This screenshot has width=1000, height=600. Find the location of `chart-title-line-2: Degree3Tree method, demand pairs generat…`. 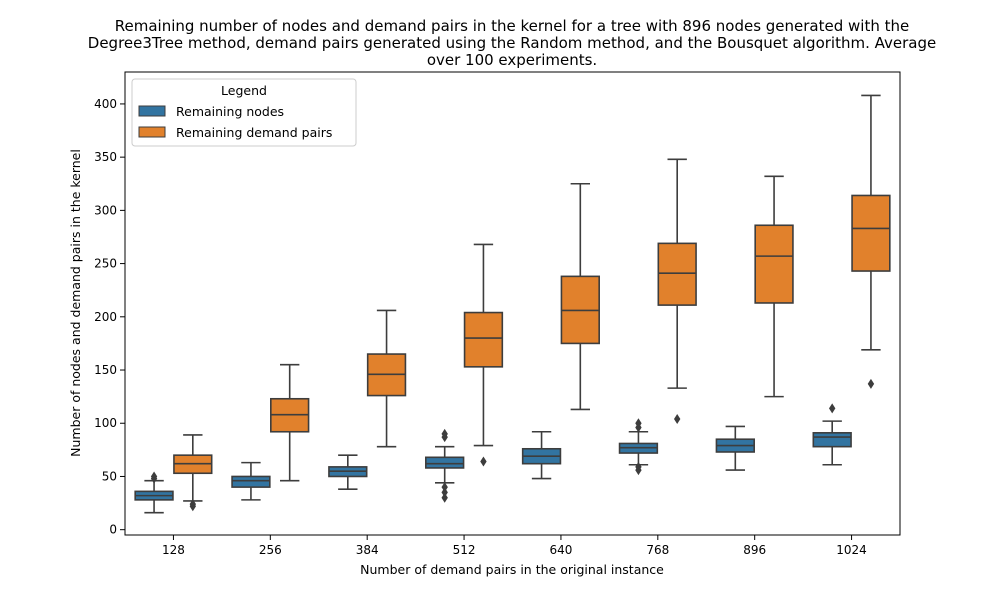

chart-title-line-2: Degree3Tree method, demand pairs generat… is located at coordinates (512, 43).